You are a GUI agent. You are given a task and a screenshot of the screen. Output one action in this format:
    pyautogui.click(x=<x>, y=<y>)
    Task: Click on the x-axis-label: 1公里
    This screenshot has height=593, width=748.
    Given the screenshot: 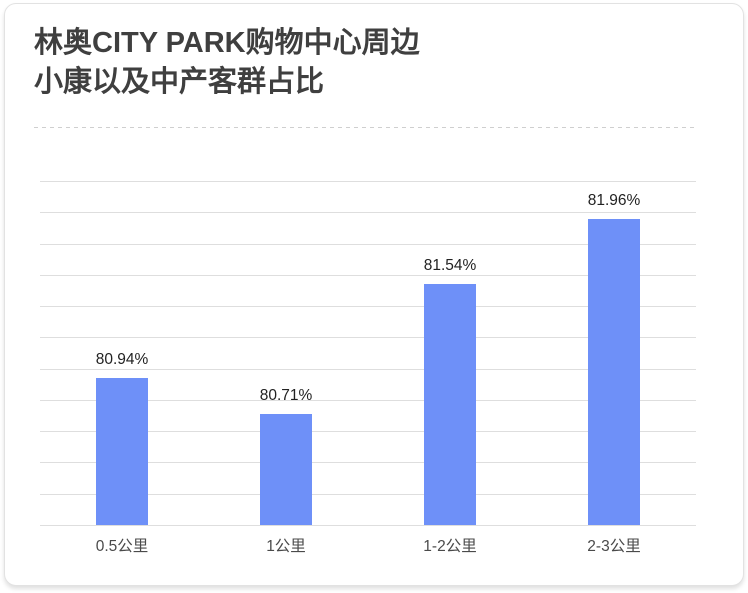 What is the action you would take?
    pyautogui.click(x=286, y=546)
    